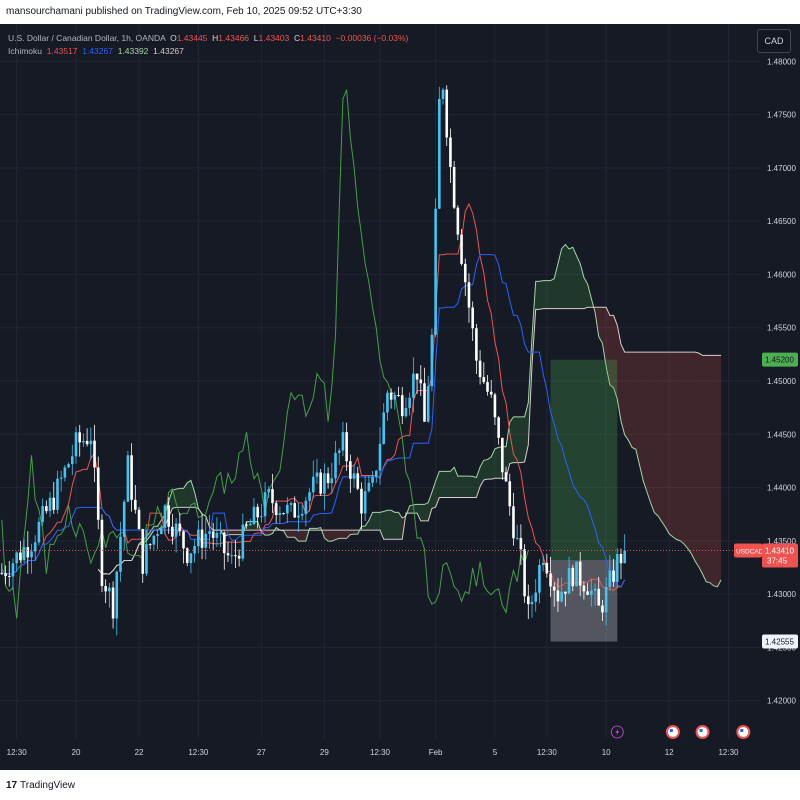 This screenshot has width=800, height=800. Describe the element at coordinates (256, 38) in the screenshot. I see `low-label: L` at that location.